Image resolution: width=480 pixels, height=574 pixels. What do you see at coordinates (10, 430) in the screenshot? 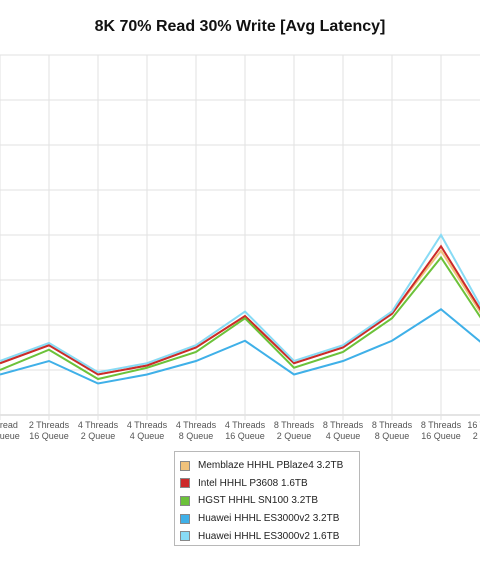
I see `x-tick-label: 1 Thread16 Queue` at bounding box center [10, 430].